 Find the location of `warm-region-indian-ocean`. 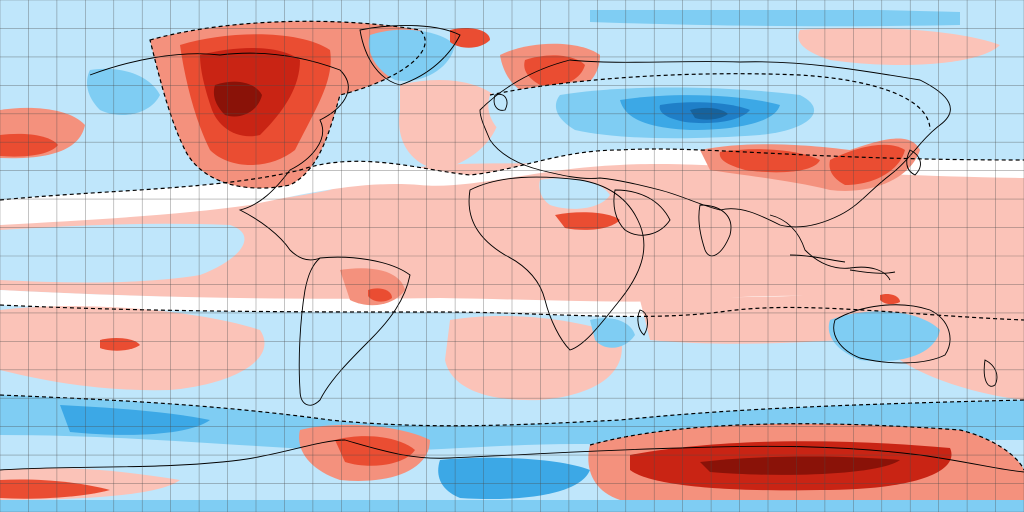

warm-region-indian-ocean is located at coordinates (761, 317).